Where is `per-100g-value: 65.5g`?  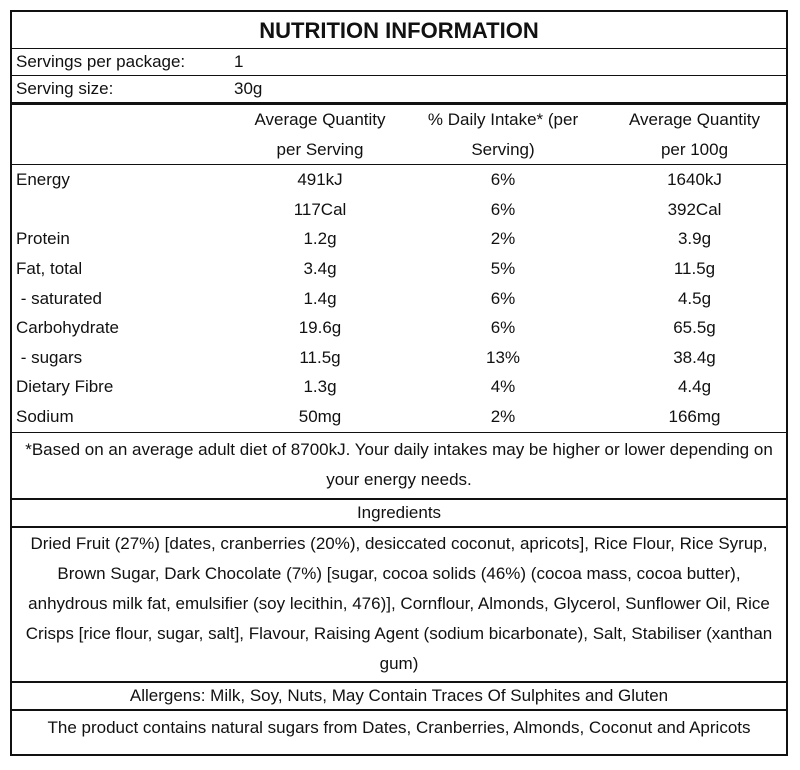 per-100g-value: 65.5g is located at coordinates (694, 328).